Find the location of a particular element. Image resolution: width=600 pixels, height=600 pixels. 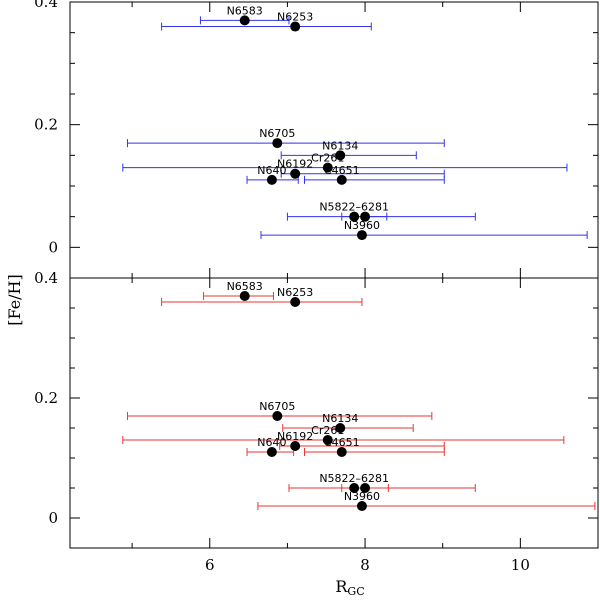

point-top-N3960 is located at coordinates (361, 235).